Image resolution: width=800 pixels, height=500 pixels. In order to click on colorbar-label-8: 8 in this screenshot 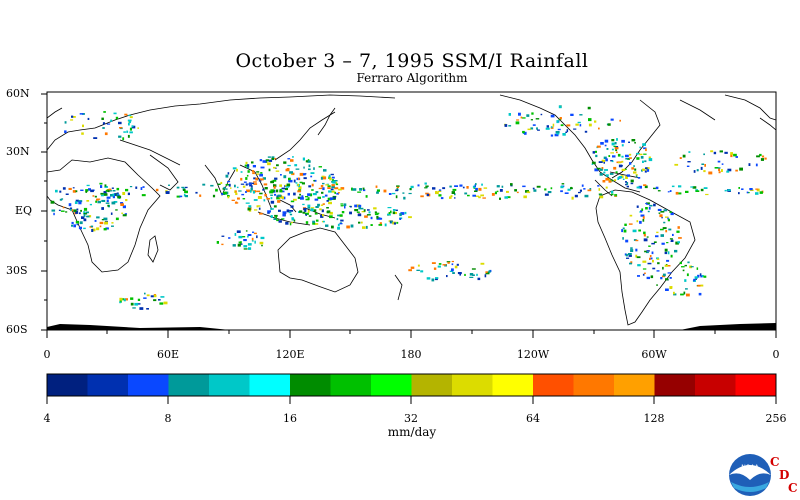, I will do `click(168, 418)`.